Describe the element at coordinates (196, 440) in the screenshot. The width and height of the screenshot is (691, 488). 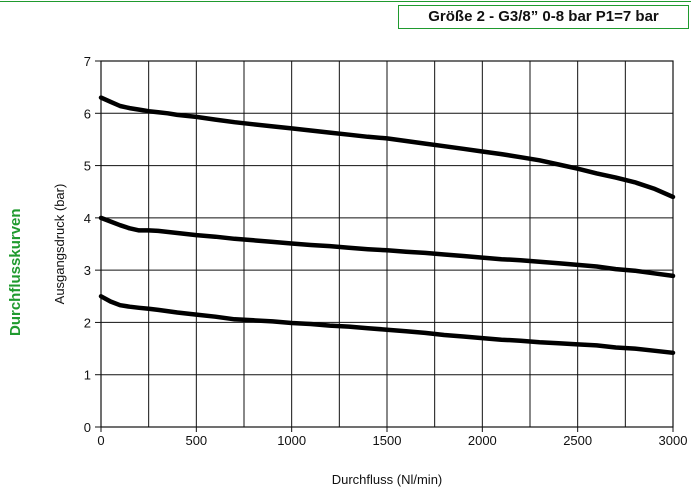
I see `x-tick-label: 500` at that location.